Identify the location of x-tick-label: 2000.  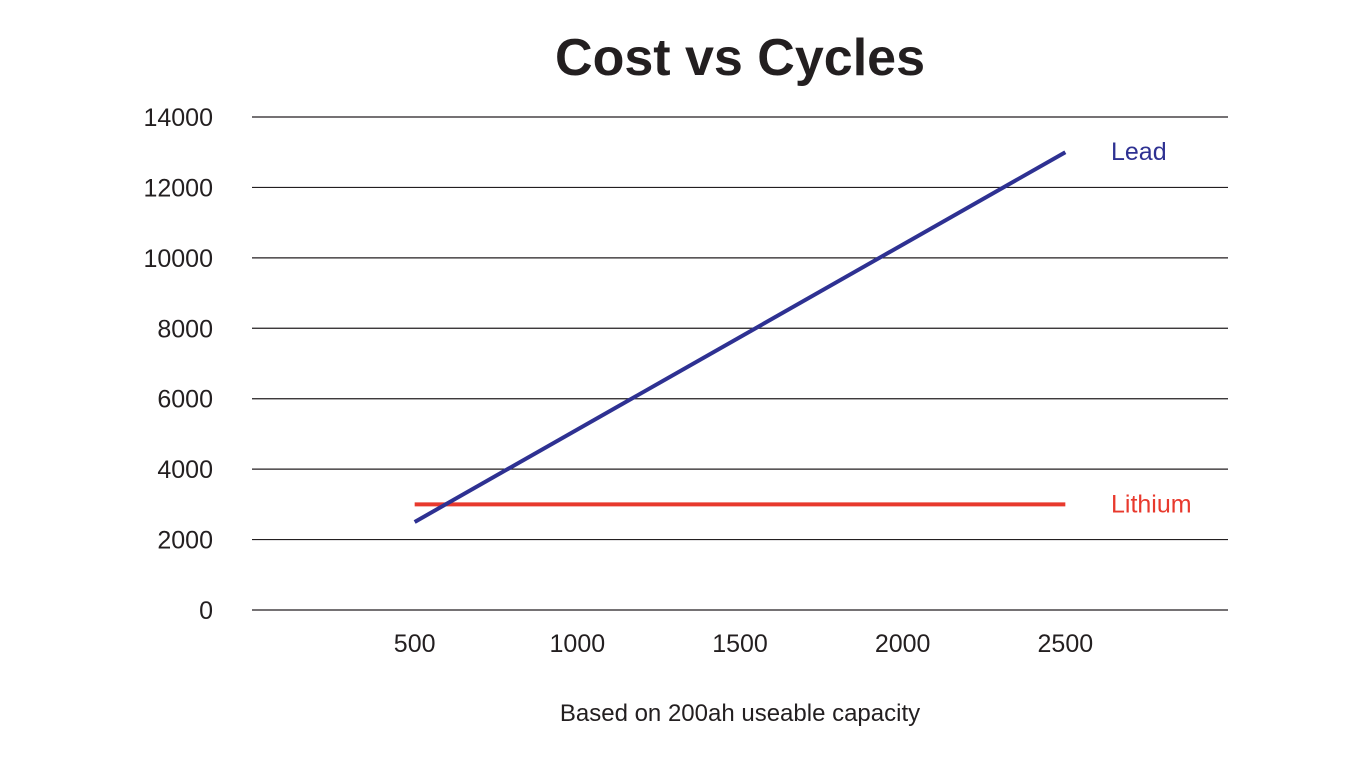
(903, 644).